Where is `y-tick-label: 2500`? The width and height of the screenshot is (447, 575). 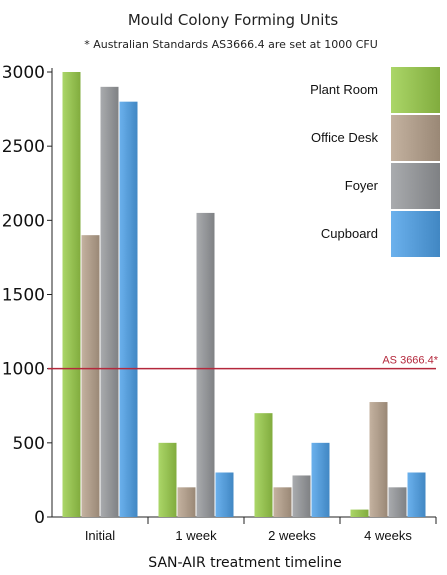 y-tick-label: 2500 is located at coordinates (23, 147).